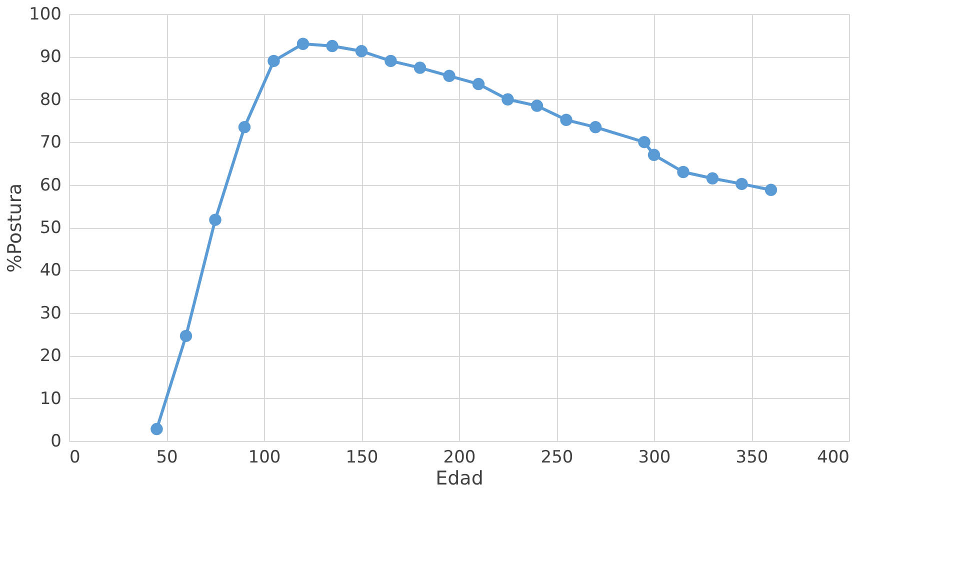 This screenshot has height=579, width=957. Describe the element at coordinates (51, 57) in the screenshot. I see `y-tick-label: 90` at that location.